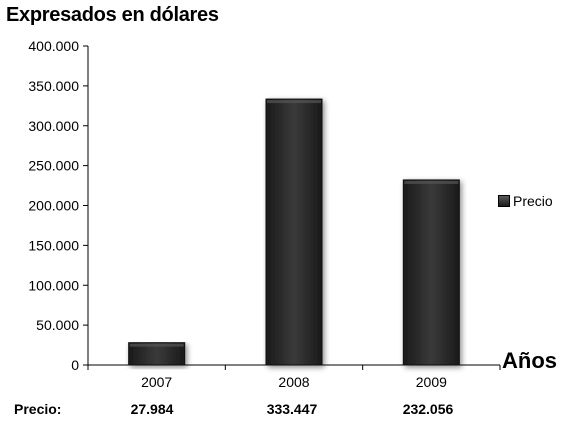 Image resolution: width=576 pixels, height=421 pixels. What do you see at coordinates (431, 272) in the screenshot?
I see `bar-2009` at bounding box center [431, 272].